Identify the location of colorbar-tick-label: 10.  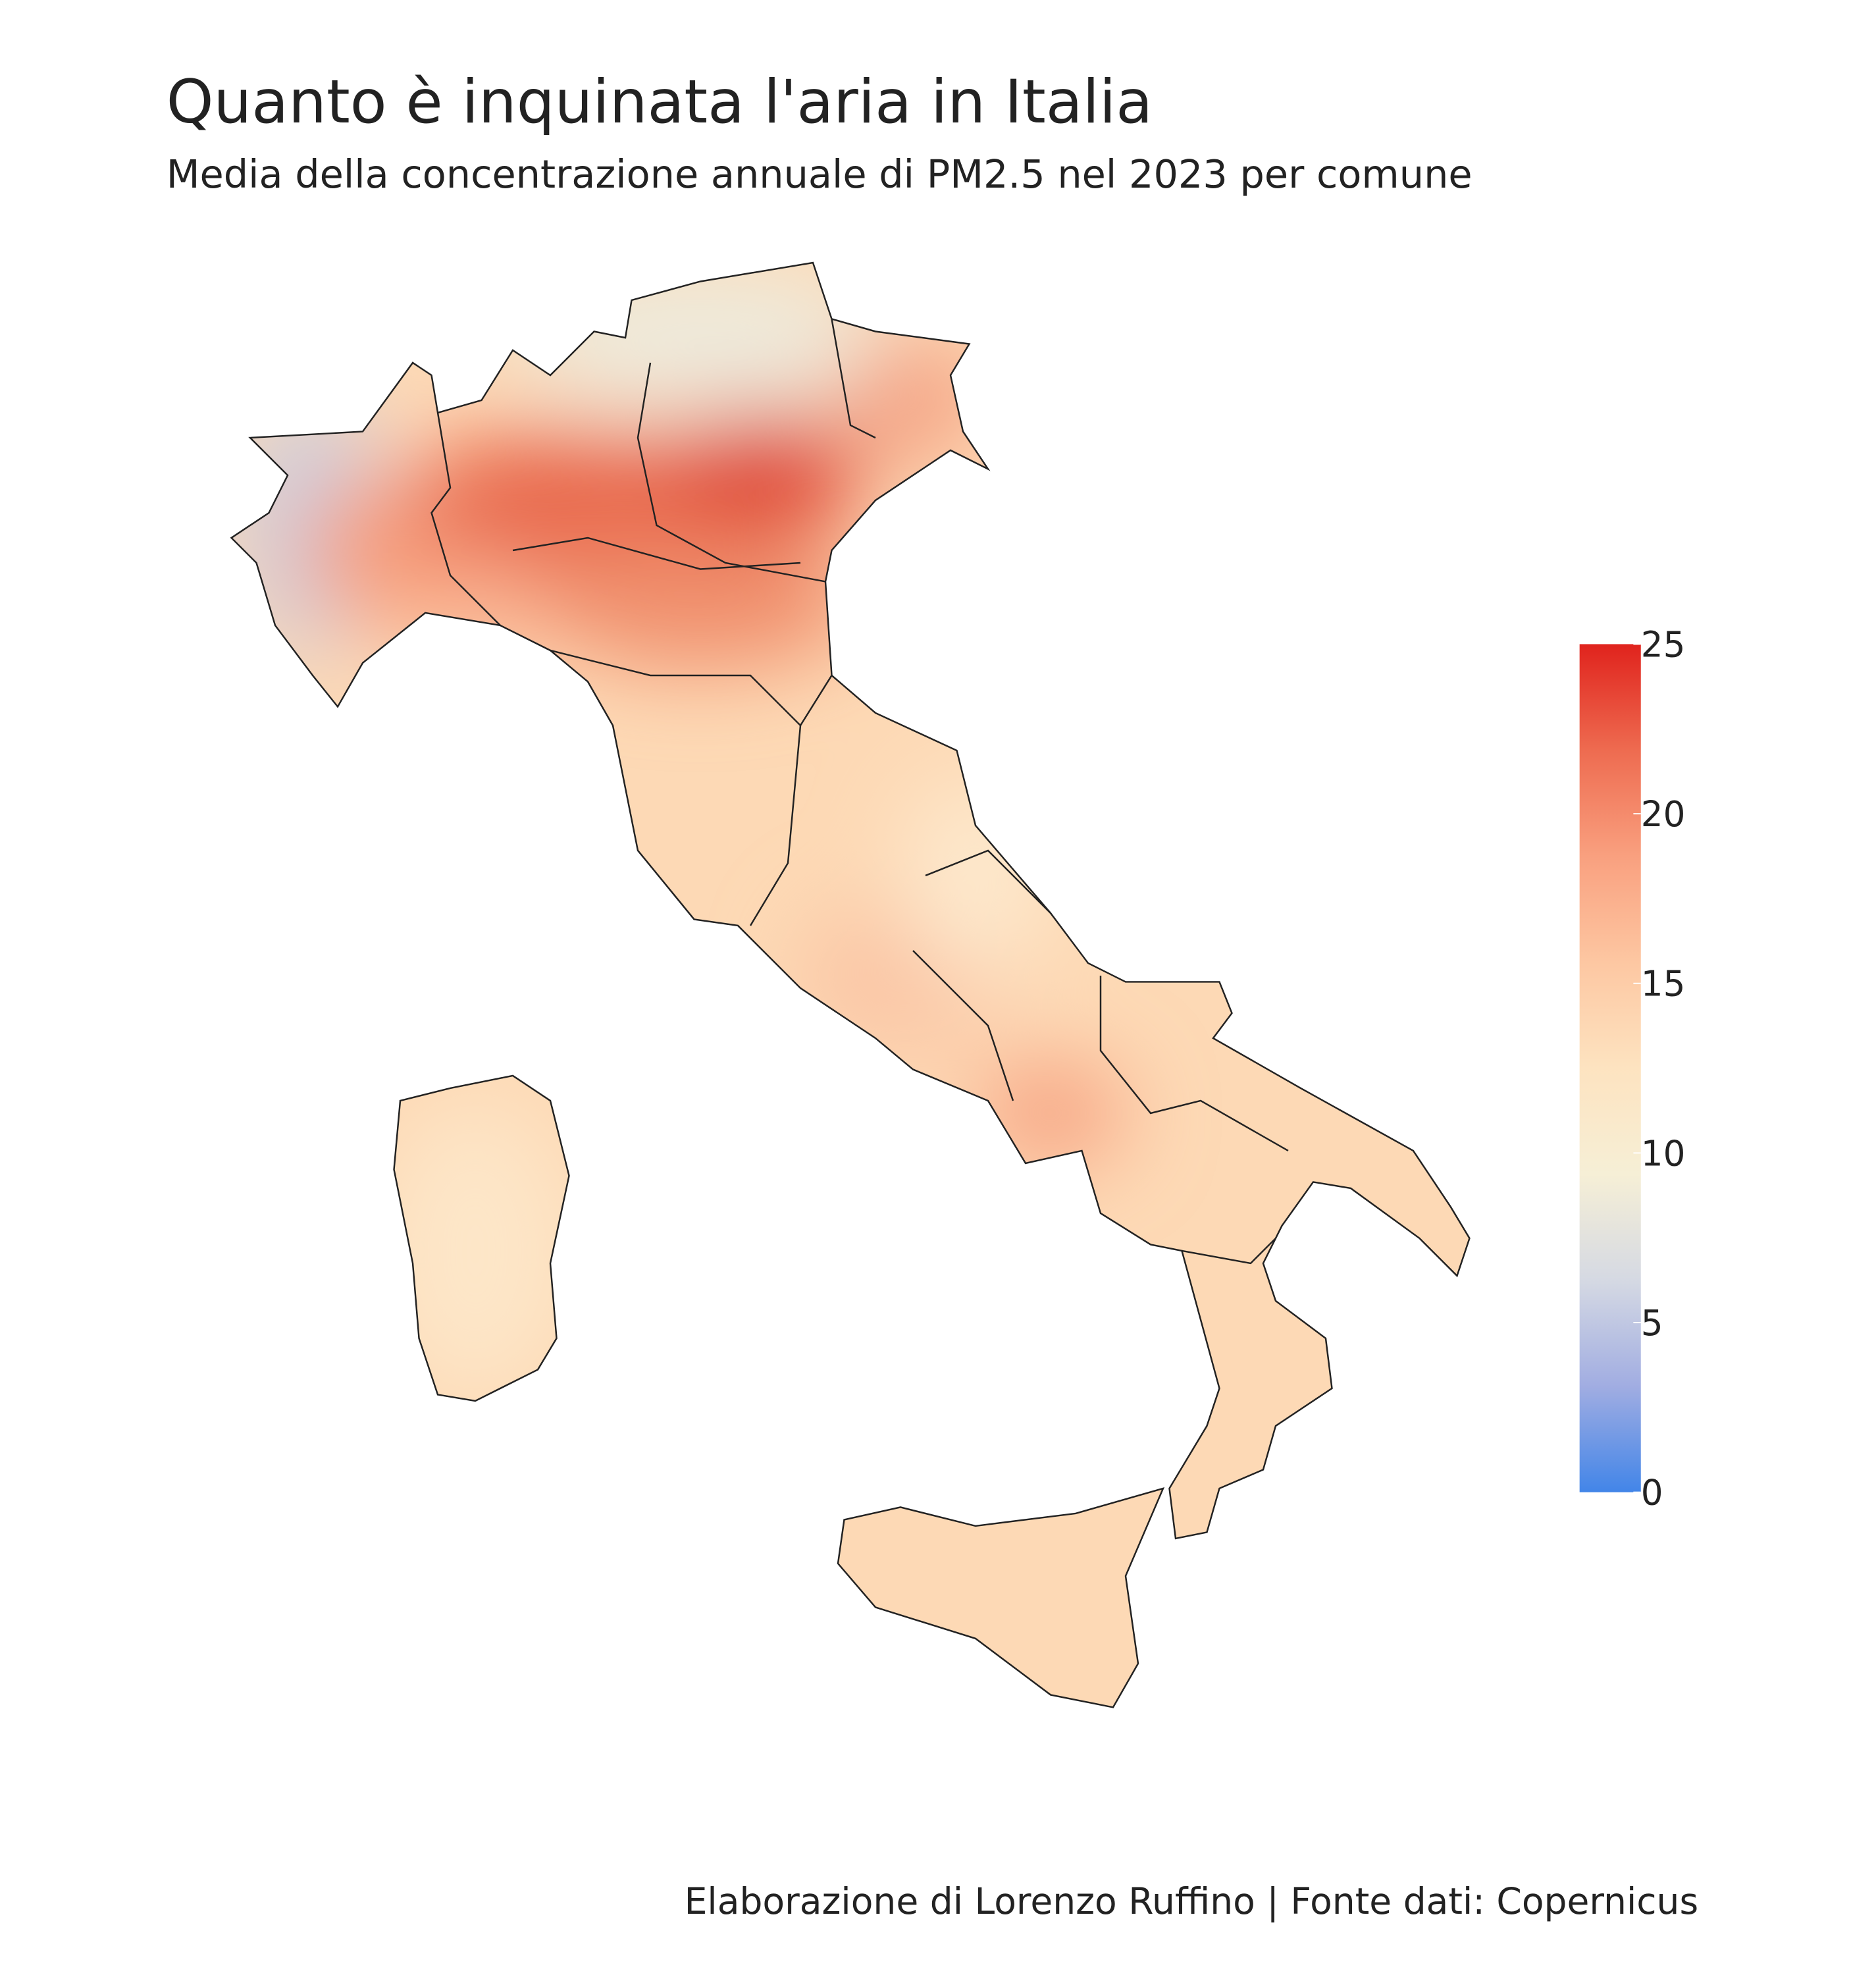
(1663, 1153).